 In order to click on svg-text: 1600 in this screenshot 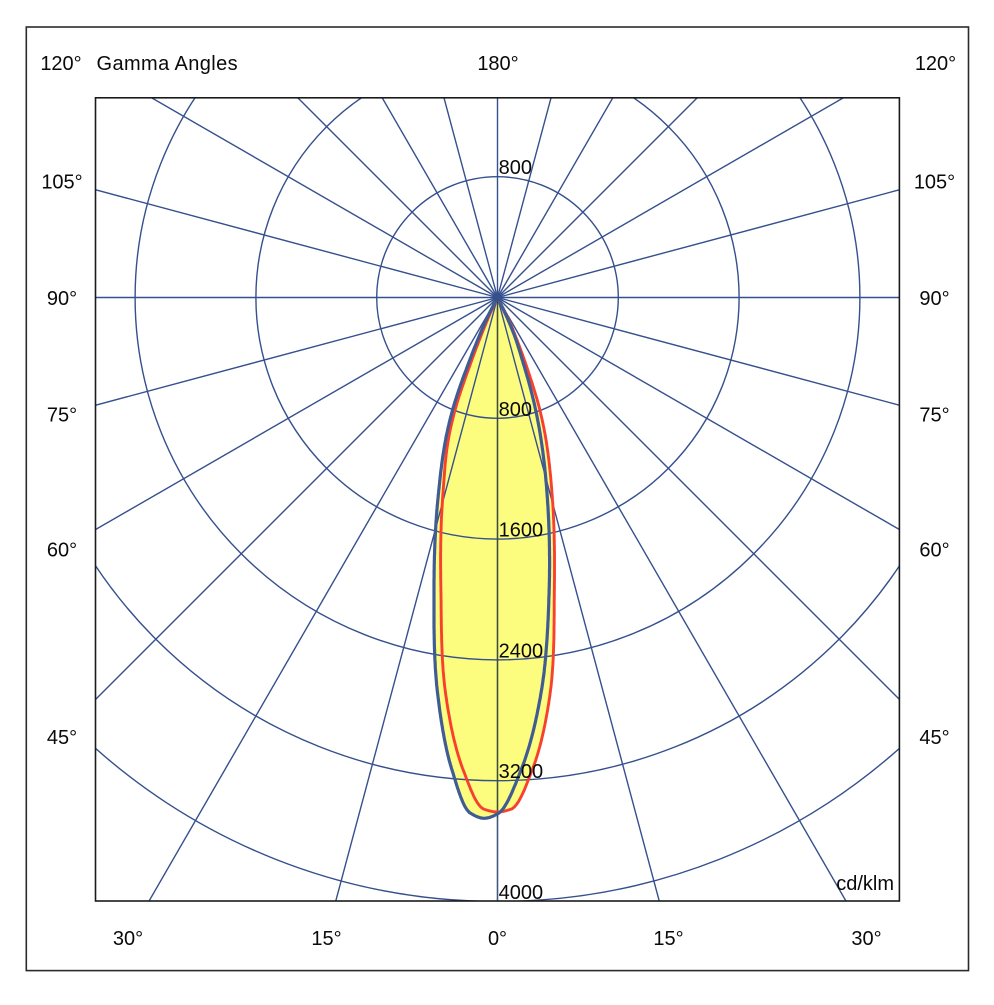, I will do `click(521, 531)`.